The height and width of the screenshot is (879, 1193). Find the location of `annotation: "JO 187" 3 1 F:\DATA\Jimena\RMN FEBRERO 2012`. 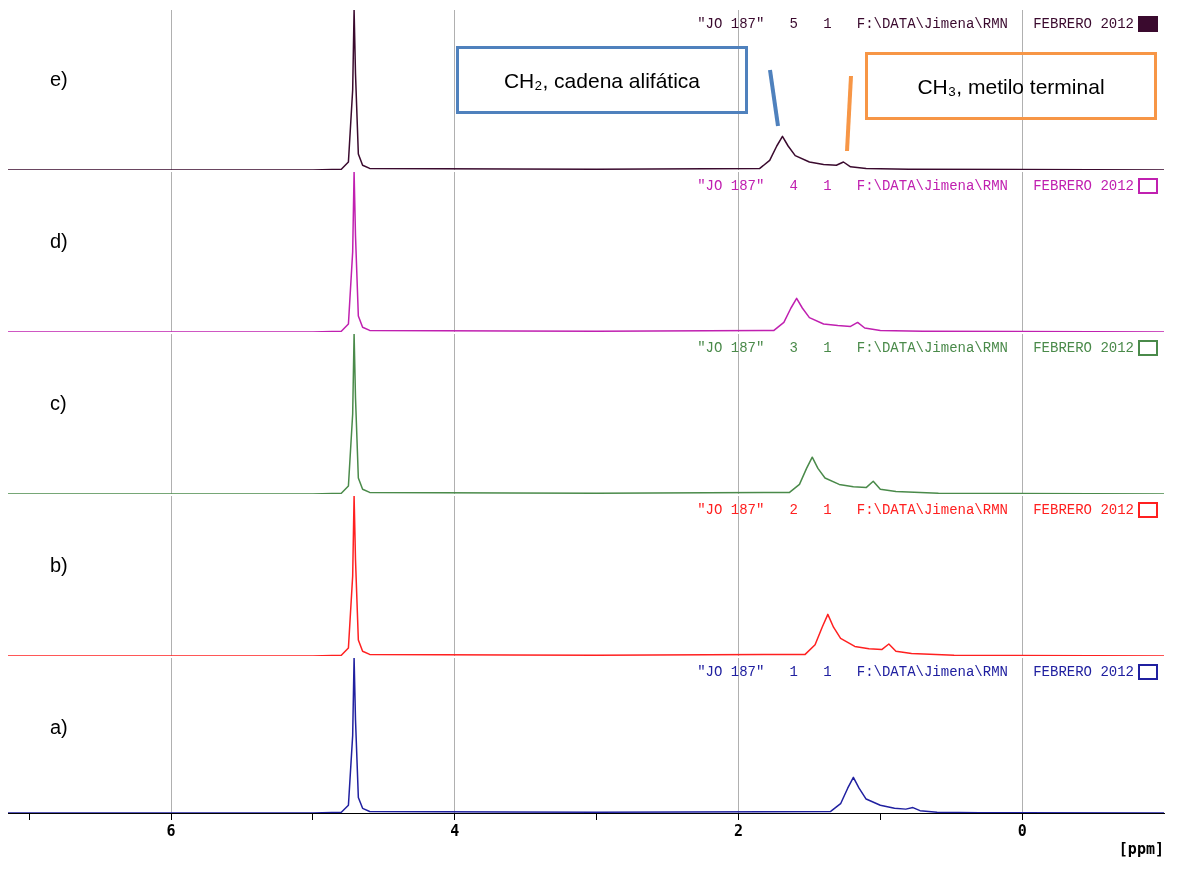

annotation: "JO 187" 3 1 F:\DATA\Jimena\RMN FEBRERO 2012 is located at coordinates (915, 347).